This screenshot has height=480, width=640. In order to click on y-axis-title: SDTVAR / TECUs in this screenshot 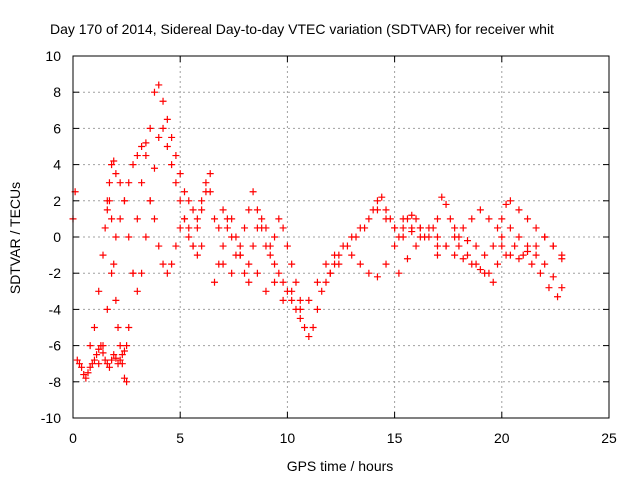, I will do `click(15, 238)`.